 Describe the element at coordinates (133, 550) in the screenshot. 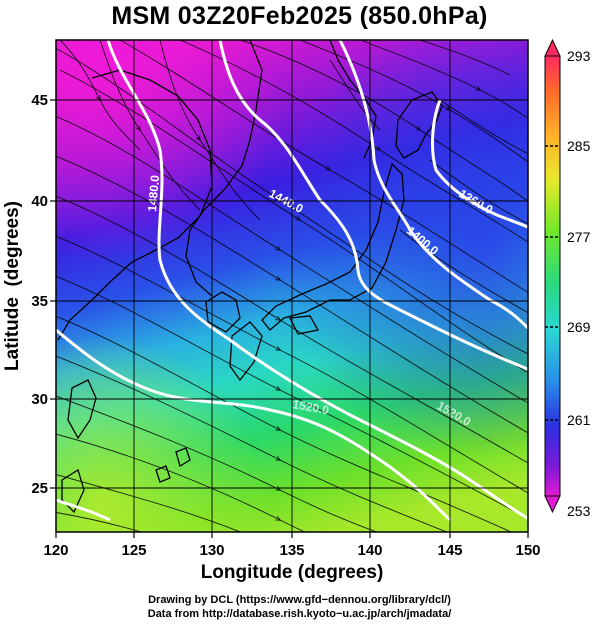

I see `x-tick-125: 125` at that location.